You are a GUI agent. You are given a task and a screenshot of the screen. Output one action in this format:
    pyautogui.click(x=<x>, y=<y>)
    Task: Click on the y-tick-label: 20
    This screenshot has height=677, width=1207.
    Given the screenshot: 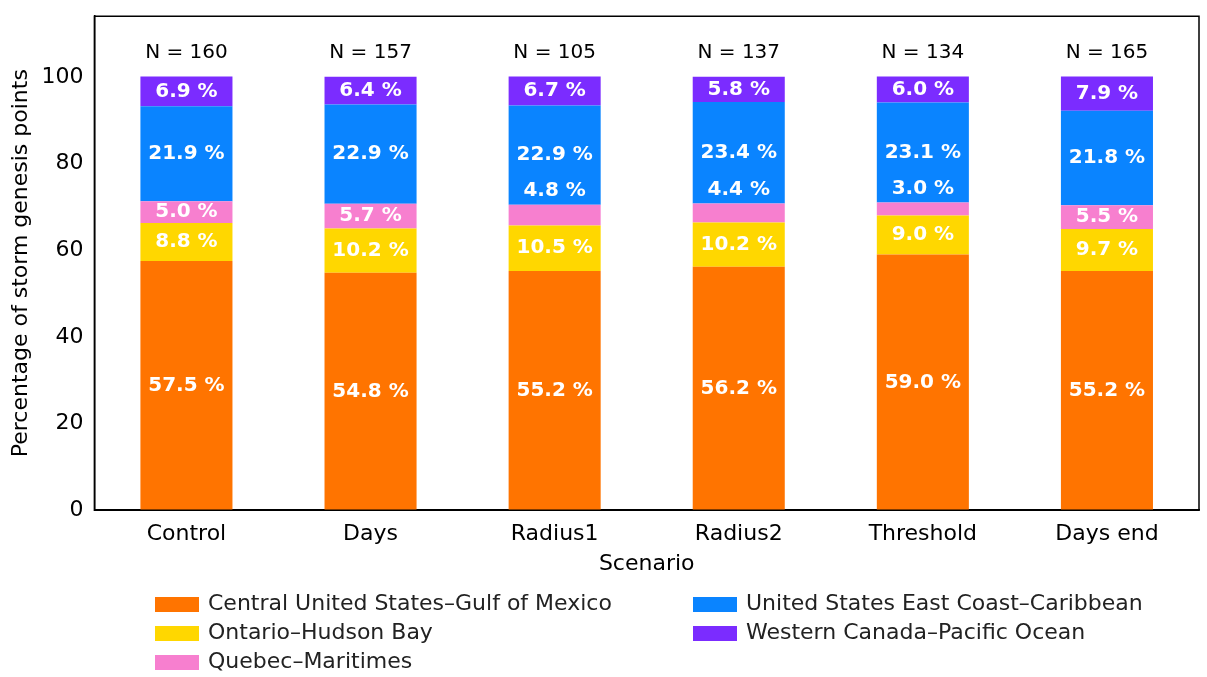 What is the action you would take?
    pyautogui.click(x=69, y=422)
    